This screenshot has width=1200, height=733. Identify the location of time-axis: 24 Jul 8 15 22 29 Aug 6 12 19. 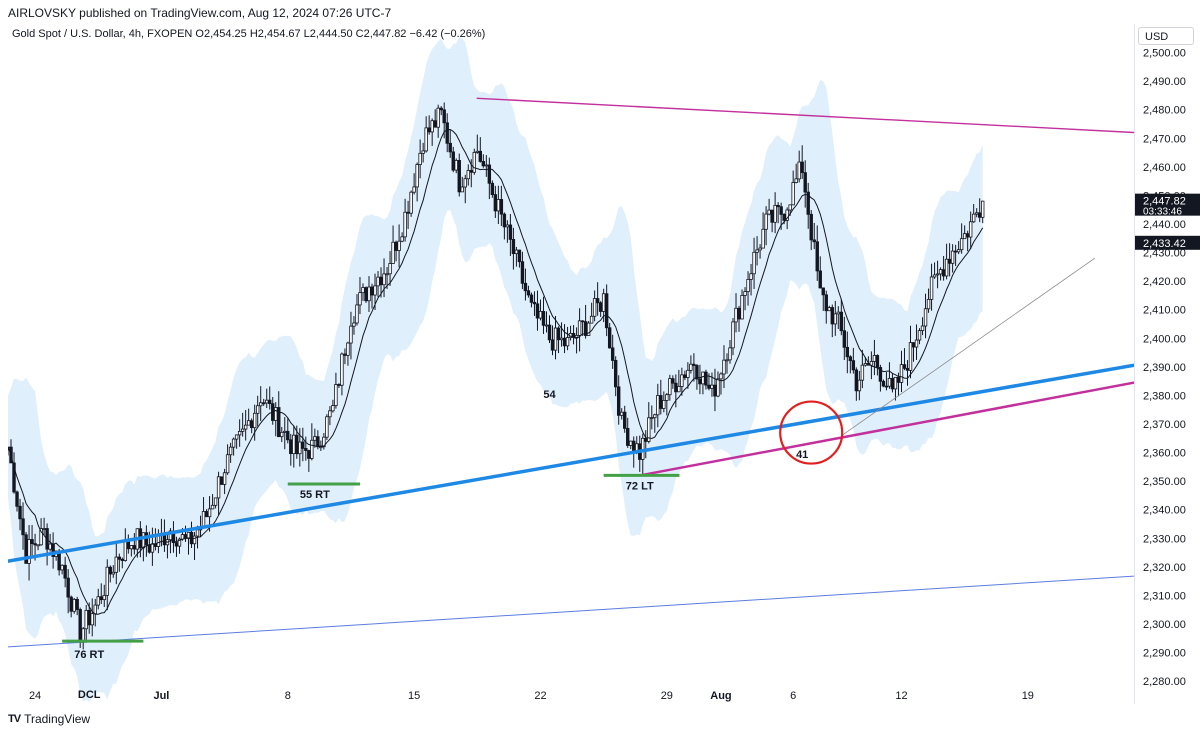
(571, 695).